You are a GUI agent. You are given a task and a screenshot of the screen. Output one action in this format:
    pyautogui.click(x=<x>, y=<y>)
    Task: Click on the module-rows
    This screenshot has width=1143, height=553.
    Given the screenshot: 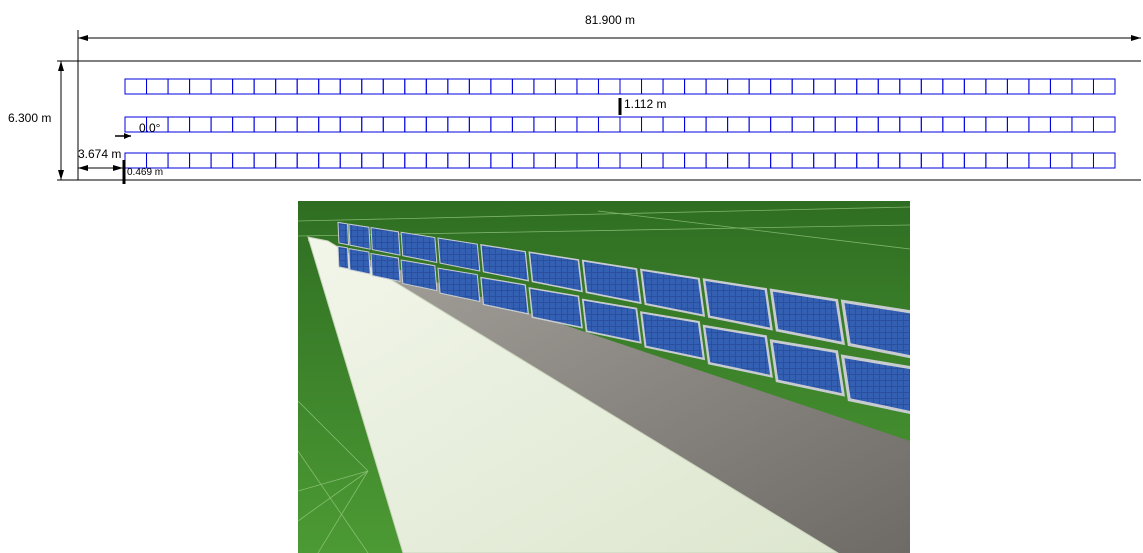 What is the action you would take?
    pyautogui.click(x=620, y=123)
    